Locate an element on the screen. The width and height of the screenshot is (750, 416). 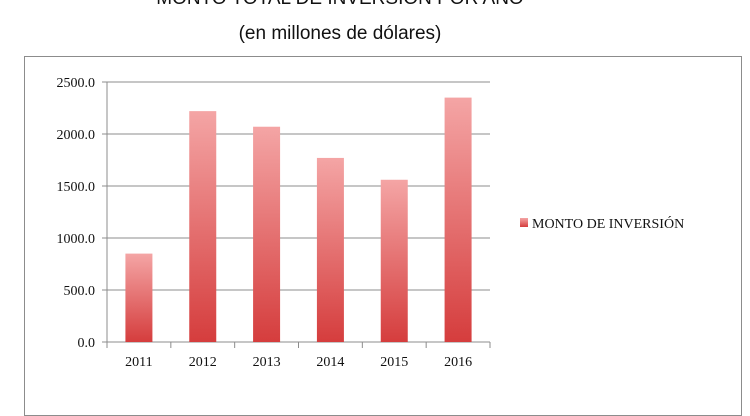
y-axis-tick-label: 1000.0 is located at coordinates (76, 239).